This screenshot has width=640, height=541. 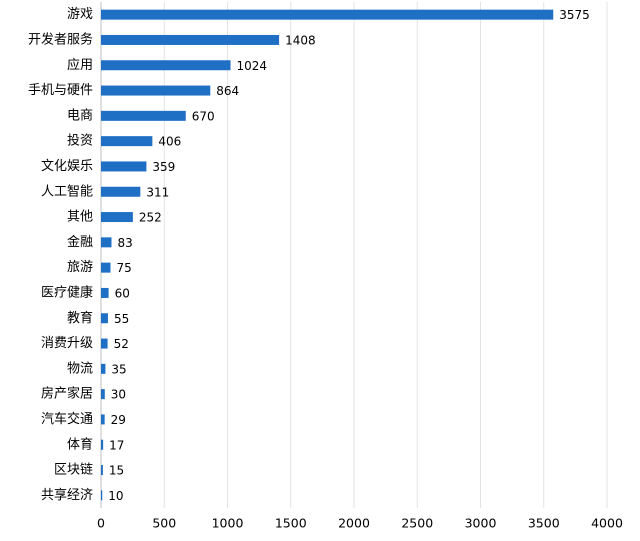 I want to click on y-tick-label: 游戏, so click(x=80, y=14).